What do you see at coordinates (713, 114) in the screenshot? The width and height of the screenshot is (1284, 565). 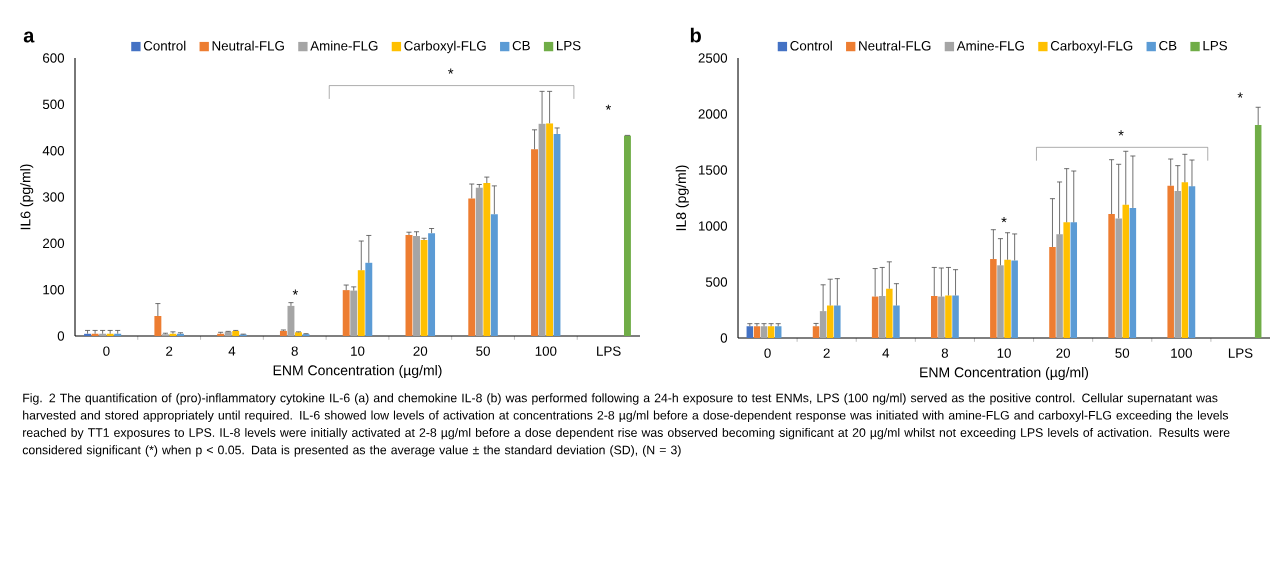 I see `y-tick-label: 2000` at bounding box center [713, 114].